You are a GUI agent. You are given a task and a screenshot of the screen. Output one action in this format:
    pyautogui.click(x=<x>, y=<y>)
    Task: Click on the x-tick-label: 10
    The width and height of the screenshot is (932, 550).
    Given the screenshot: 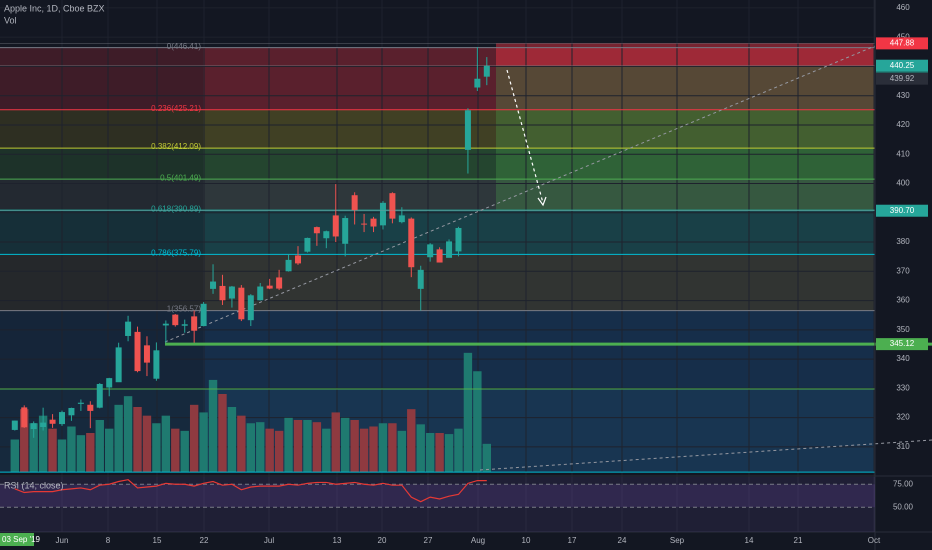 What is the action you would take?
    pyautogui.click(x=526, y=540)
    